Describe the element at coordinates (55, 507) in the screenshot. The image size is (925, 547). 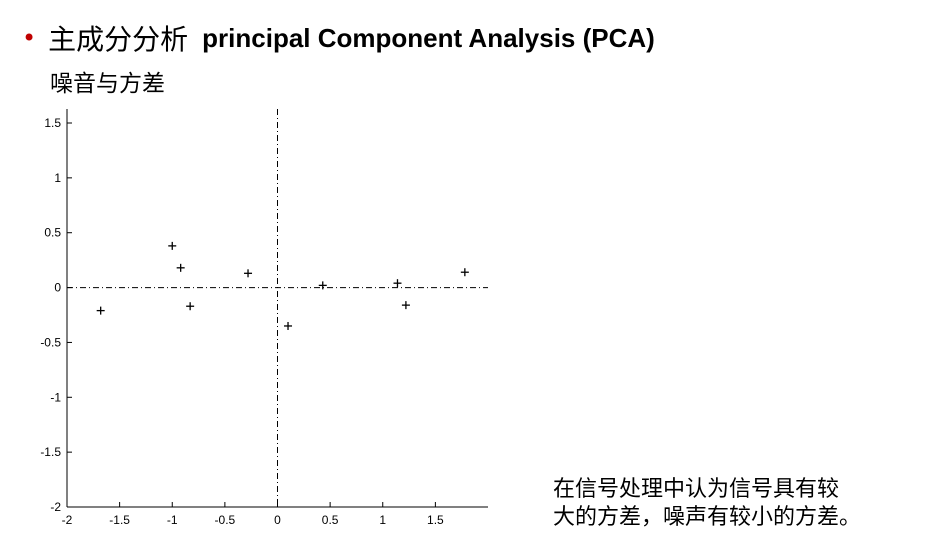
I see `y-tick-label: -2` at that location.